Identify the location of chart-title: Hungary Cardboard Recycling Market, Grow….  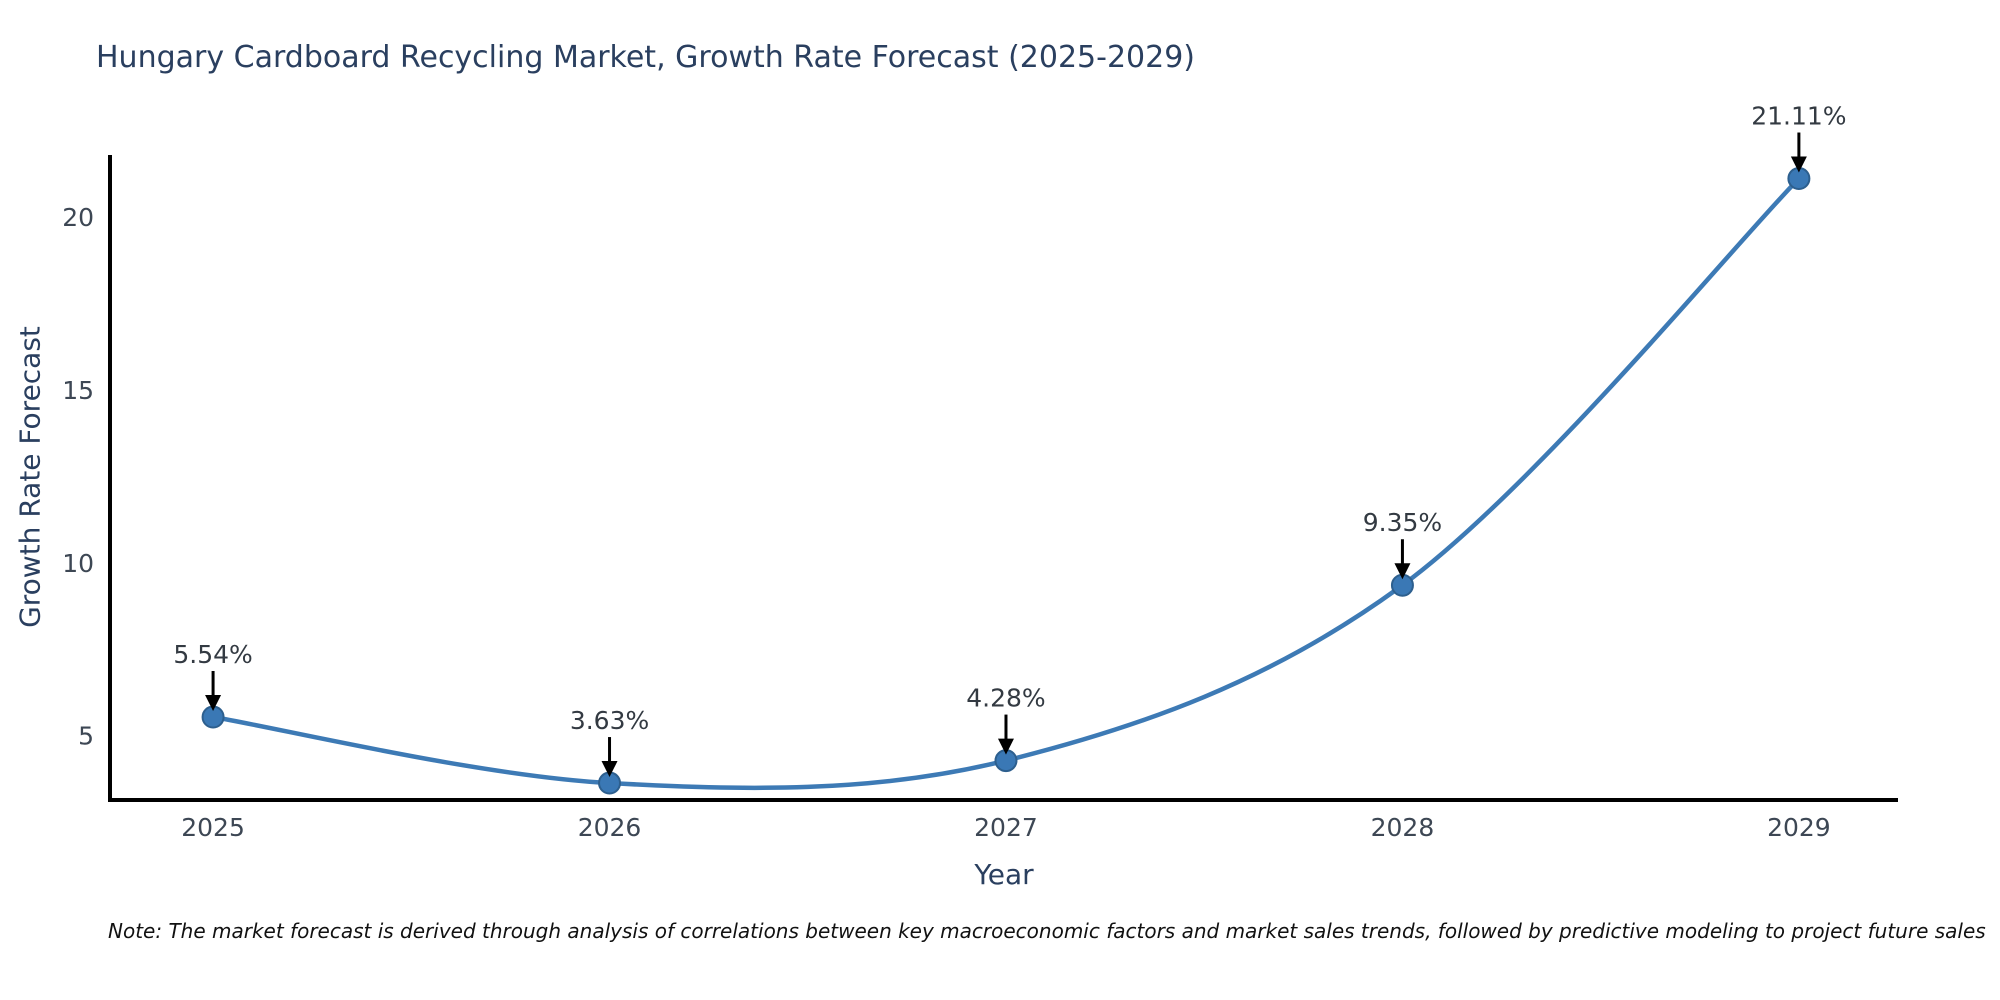
(645, 57).